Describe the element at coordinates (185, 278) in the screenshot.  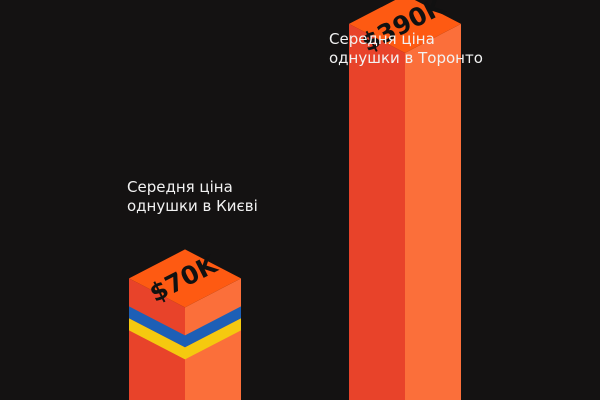
I see `bar-kyiv-top-face` at that location.